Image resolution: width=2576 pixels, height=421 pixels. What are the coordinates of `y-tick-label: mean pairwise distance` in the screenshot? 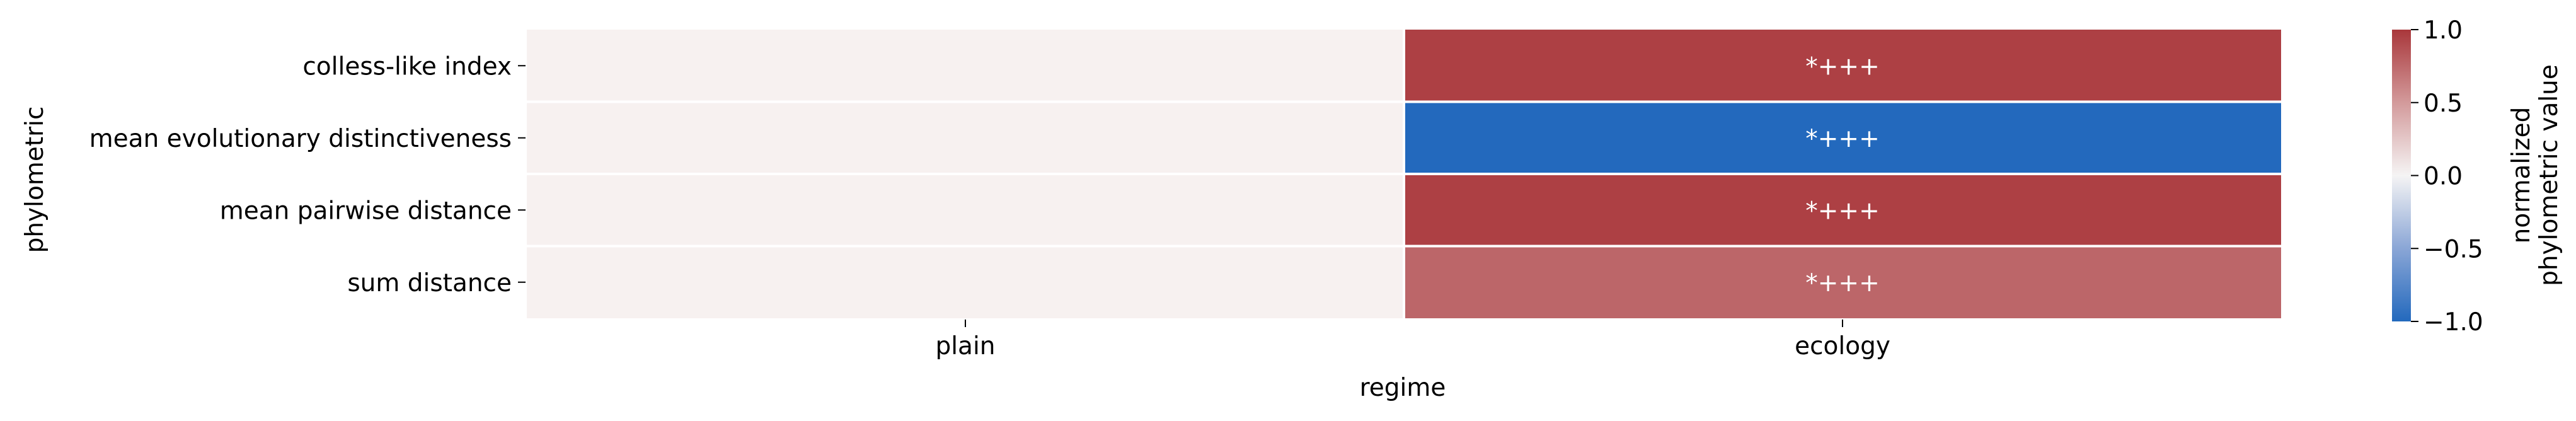 It's located at (366, 211).